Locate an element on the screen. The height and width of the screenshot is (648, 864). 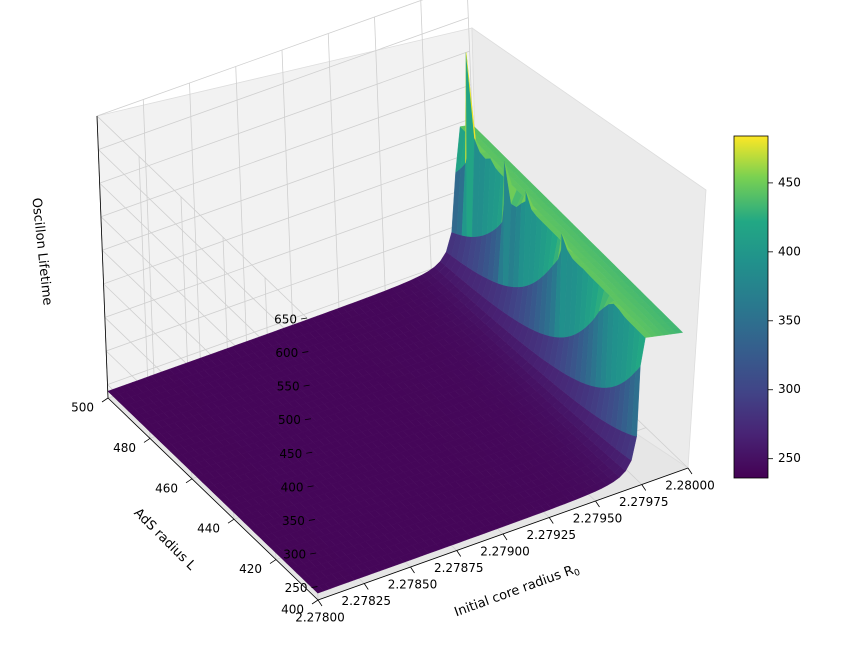
x-tick-label: 2.27850 is located at coordinates (413, 585).